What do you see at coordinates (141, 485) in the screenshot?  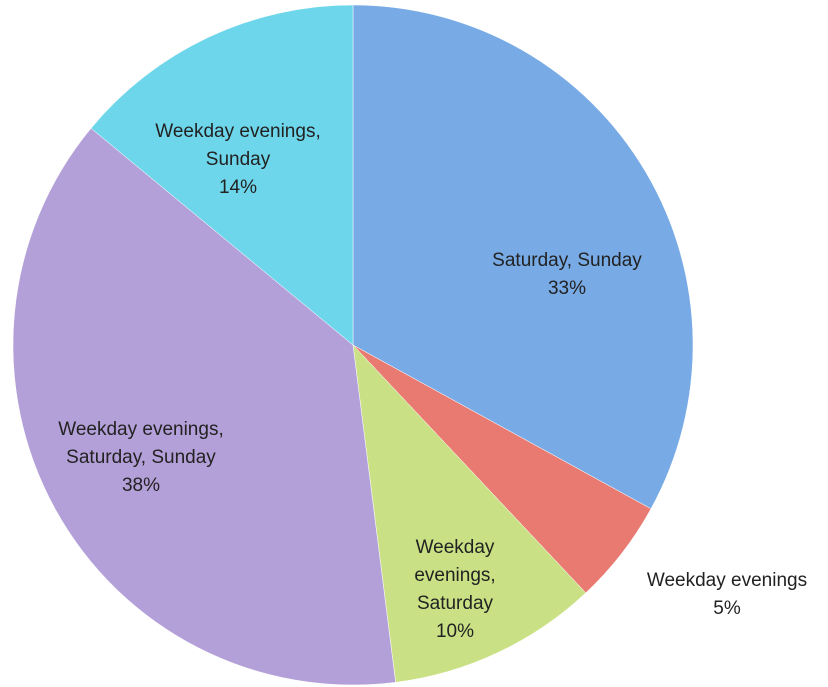 I see `slice-value: 38%` at bounding box center [141, 485].